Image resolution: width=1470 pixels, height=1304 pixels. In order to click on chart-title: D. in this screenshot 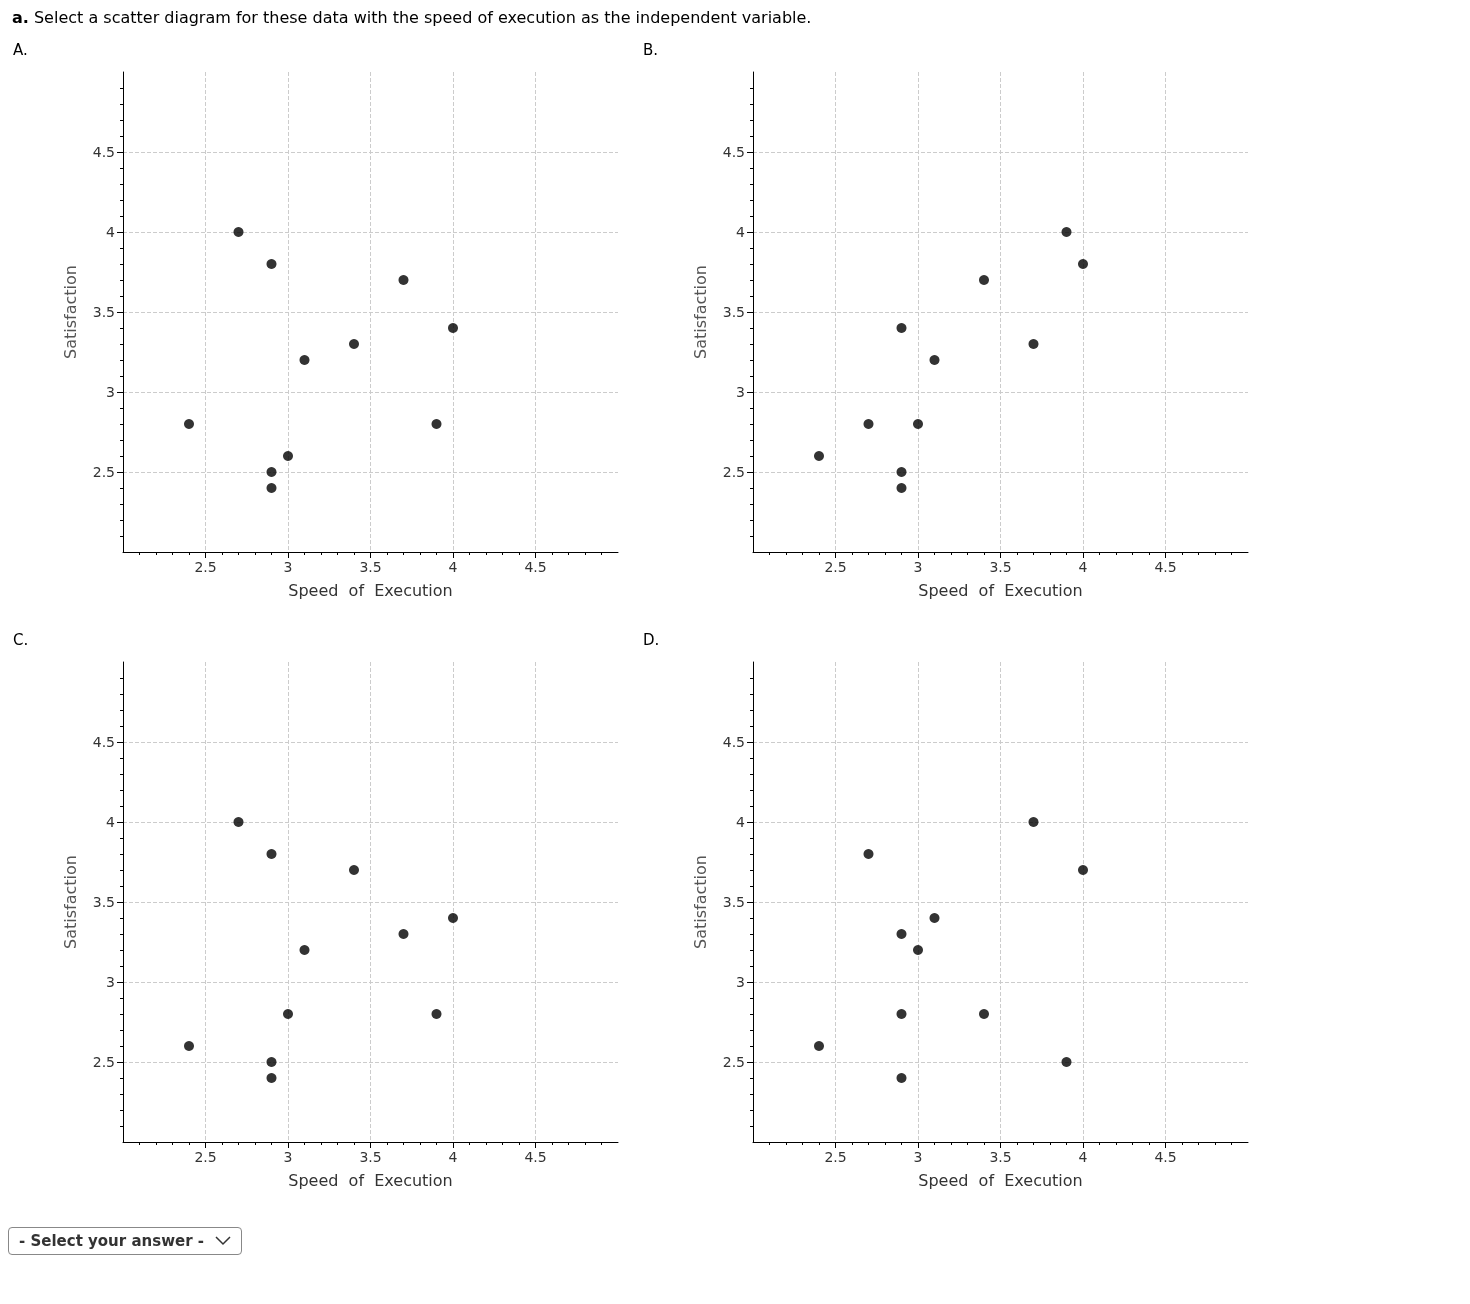, I will do `click(651, 639)`.